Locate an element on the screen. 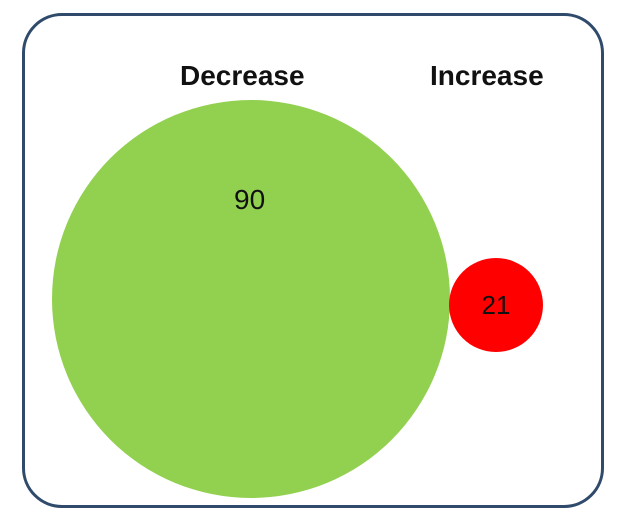 This screenshot has width=626, height=525. increase-circle: 21 is located at coordinates (496, 305).